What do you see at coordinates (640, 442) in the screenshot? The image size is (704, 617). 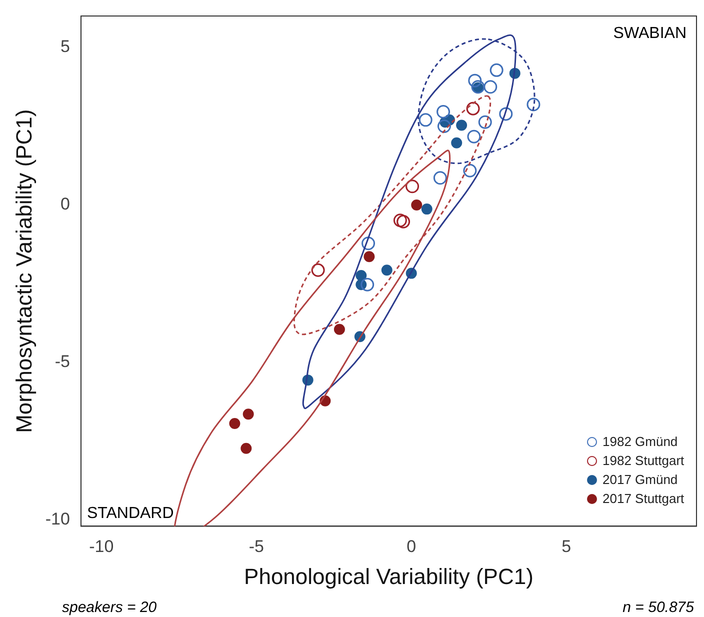 I see `legend-label: 1982 Gmünd` at bounding box center [640, 442].